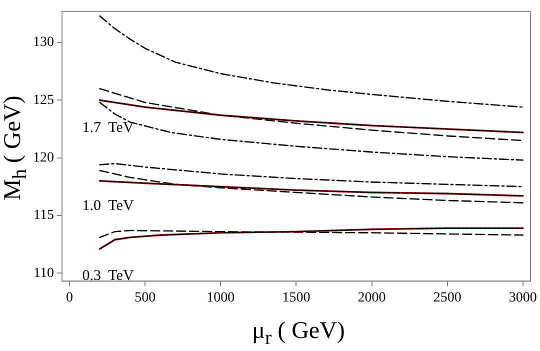 The height and width of the screenshot is (351, 540). What do you see at coordinates (372, 298) in the screenshot?
I see `x-tick-label: 2000` at bounding box center [372, 298].